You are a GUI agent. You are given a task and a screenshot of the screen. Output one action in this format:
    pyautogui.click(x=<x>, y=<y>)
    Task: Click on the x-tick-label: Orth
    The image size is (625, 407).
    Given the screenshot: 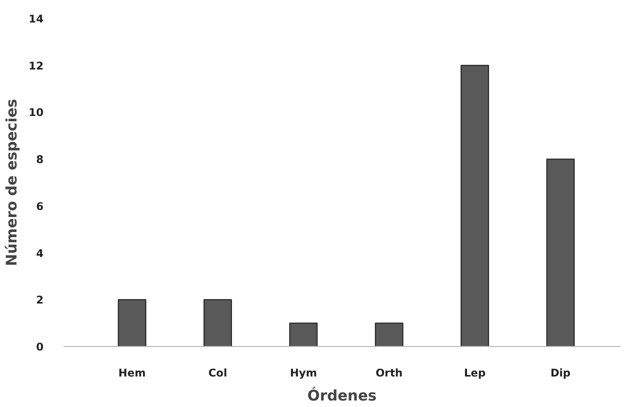 What is the action you would take?
    pyautogui.click(x=389, y=373)
    